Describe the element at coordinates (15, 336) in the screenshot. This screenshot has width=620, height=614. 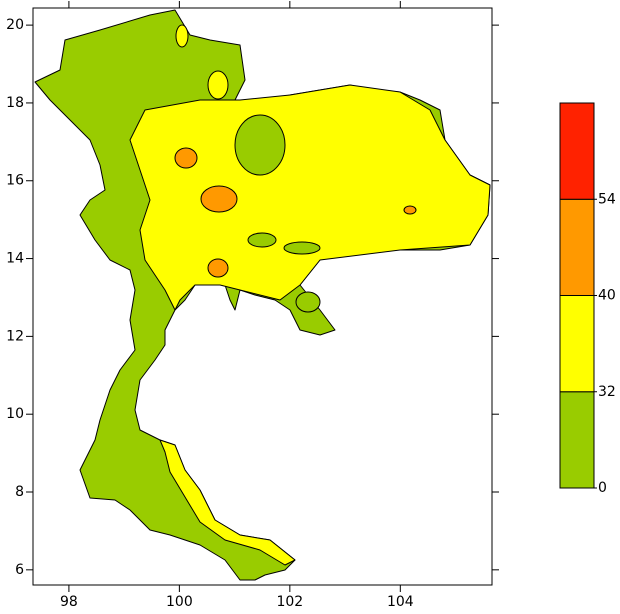
I see `y-tick-label: 12` at that location.